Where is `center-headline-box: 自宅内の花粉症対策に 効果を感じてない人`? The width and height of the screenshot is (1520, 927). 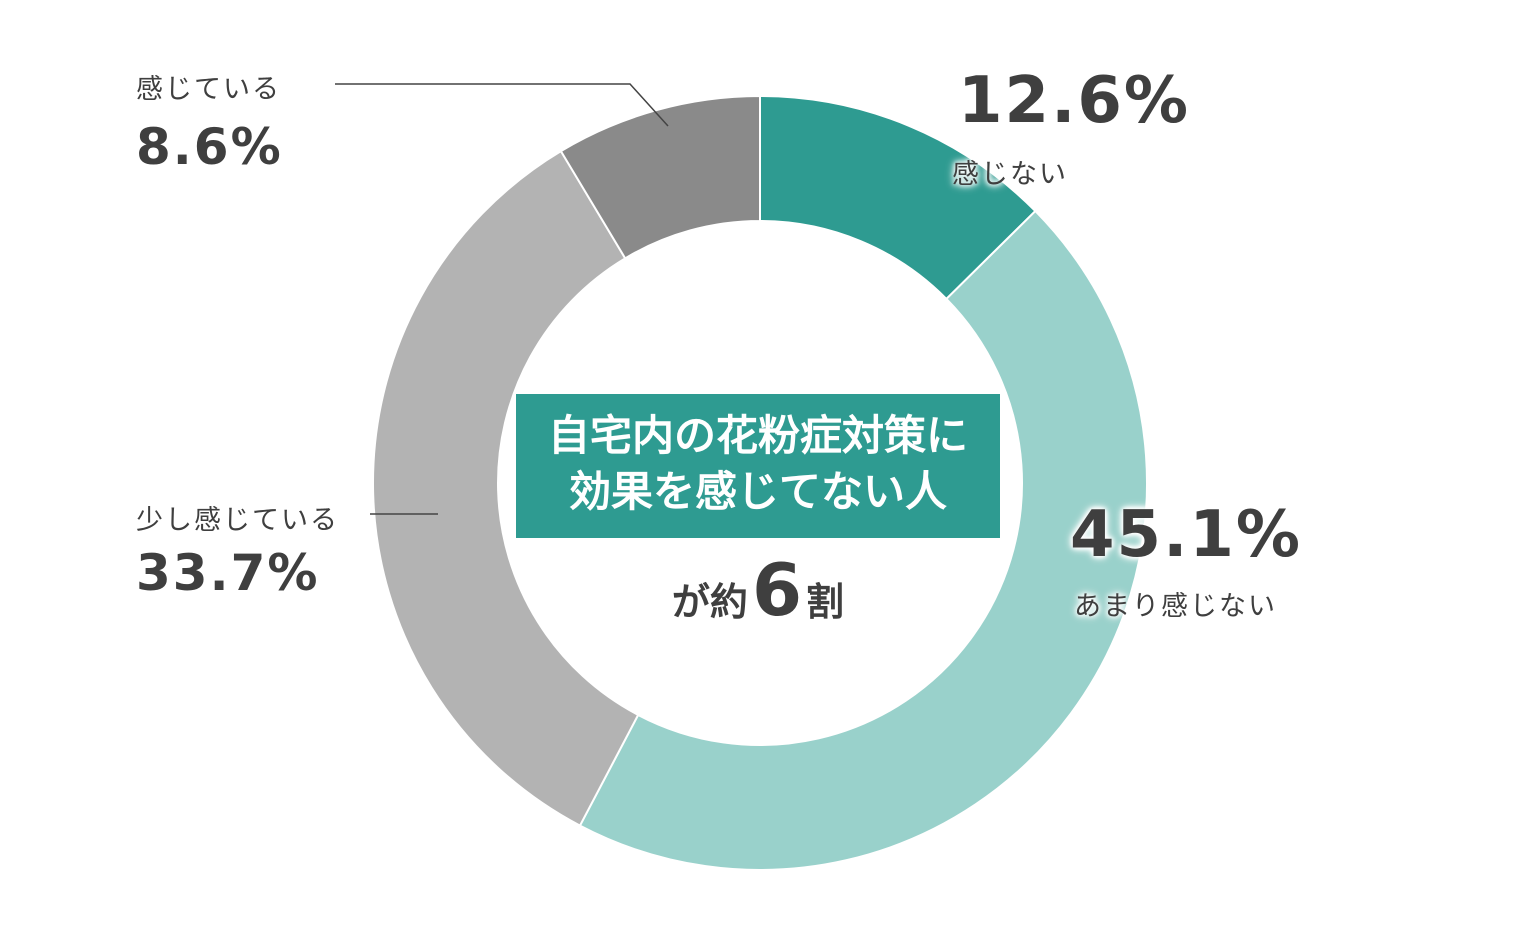
center-headline-box: 自宅内の花粉症対策に 効果を感じてない人 is located at coordinates (758, 466).